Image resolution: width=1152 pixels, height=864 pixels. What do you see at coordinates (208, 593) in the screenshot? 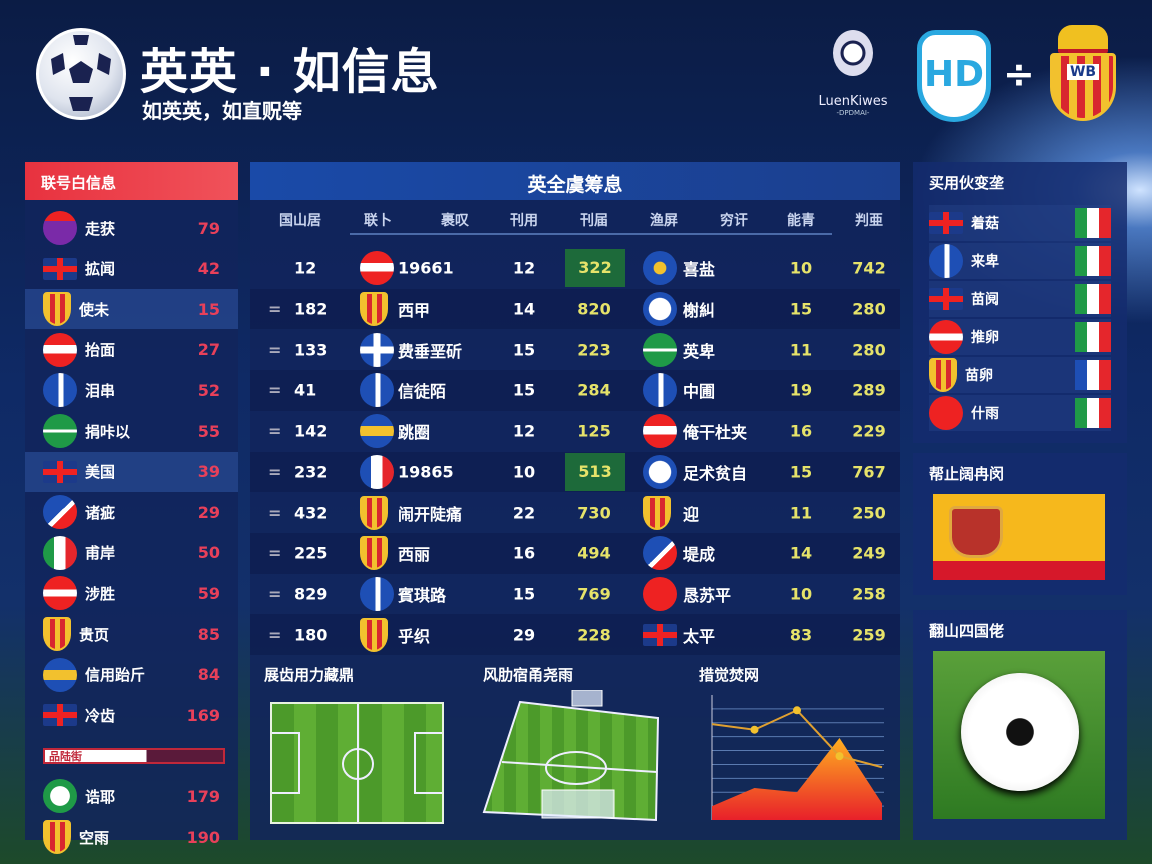
I see `team-value: 59` at bounding box center [208, 593].